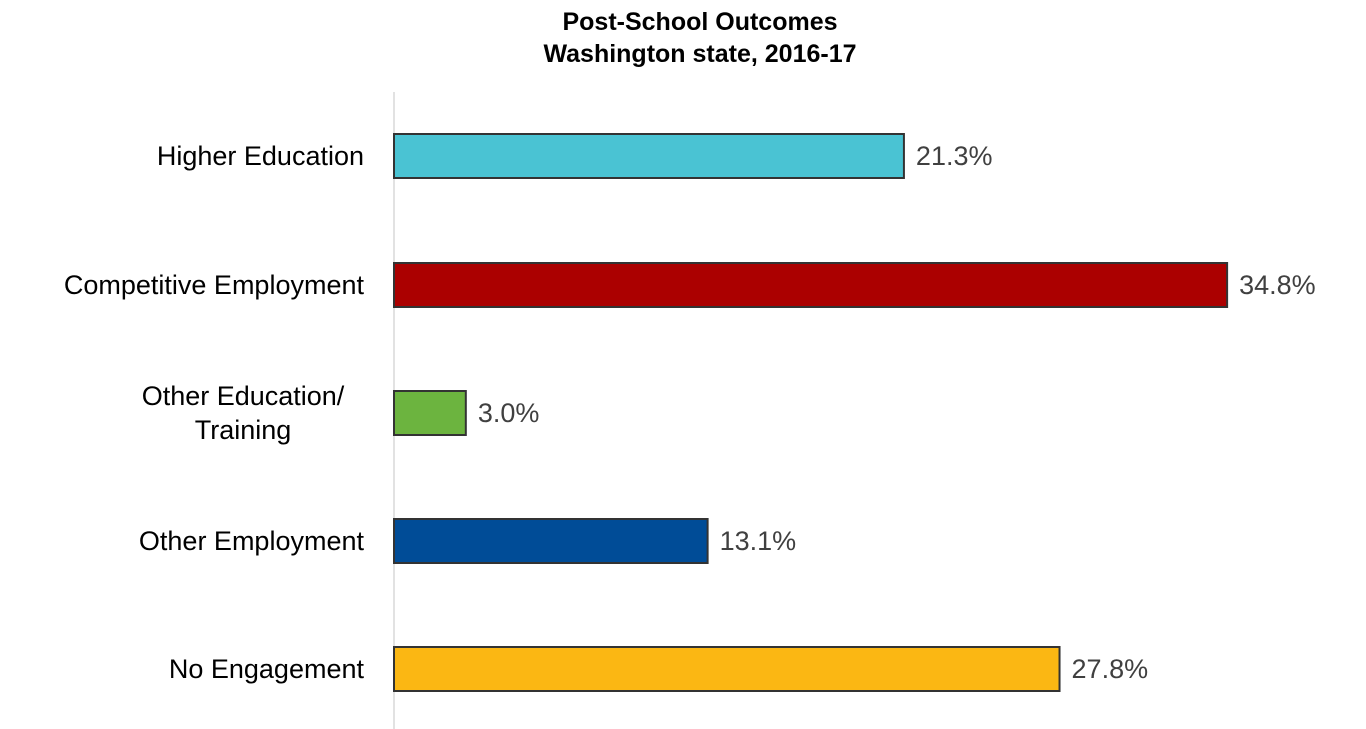 The image size is (1366, 729). Describe the element at coordinates (758, 541) in the screenshot. I see `value-label-3: 13.1%` at that location.